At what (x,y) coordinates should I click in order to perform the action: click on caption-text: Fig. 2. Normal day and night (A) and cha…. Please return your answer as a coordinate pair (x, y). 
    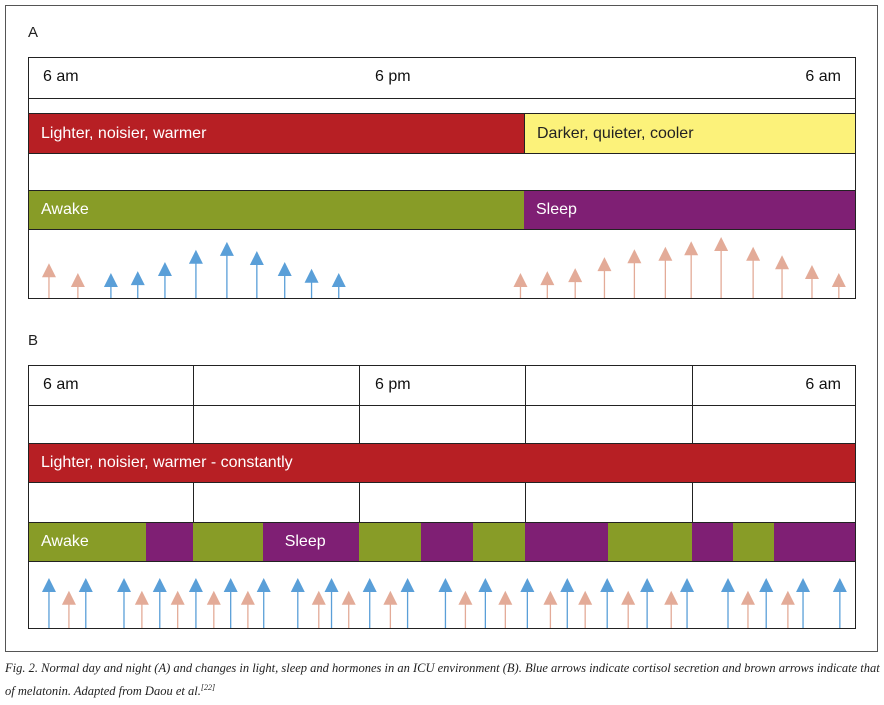
    Looking at the image, I should click on (442, 680).